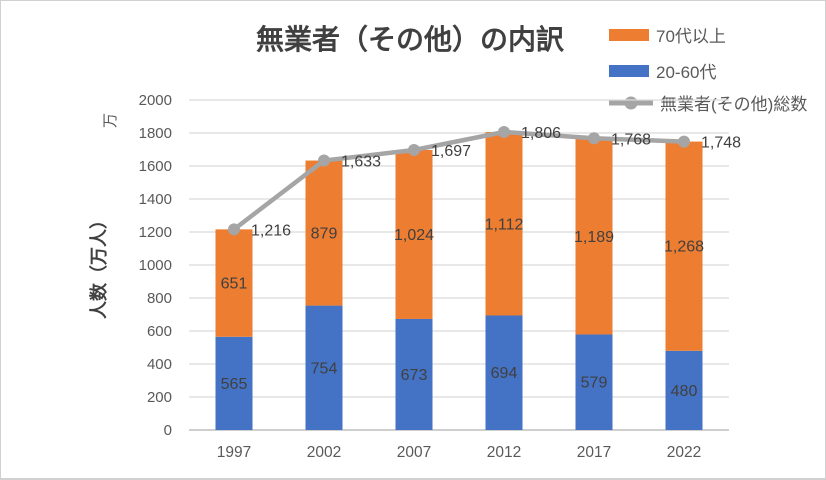 This screenshot has height=480, width=826. I want to click on y-tick-label: 1800, so click(155, 133).